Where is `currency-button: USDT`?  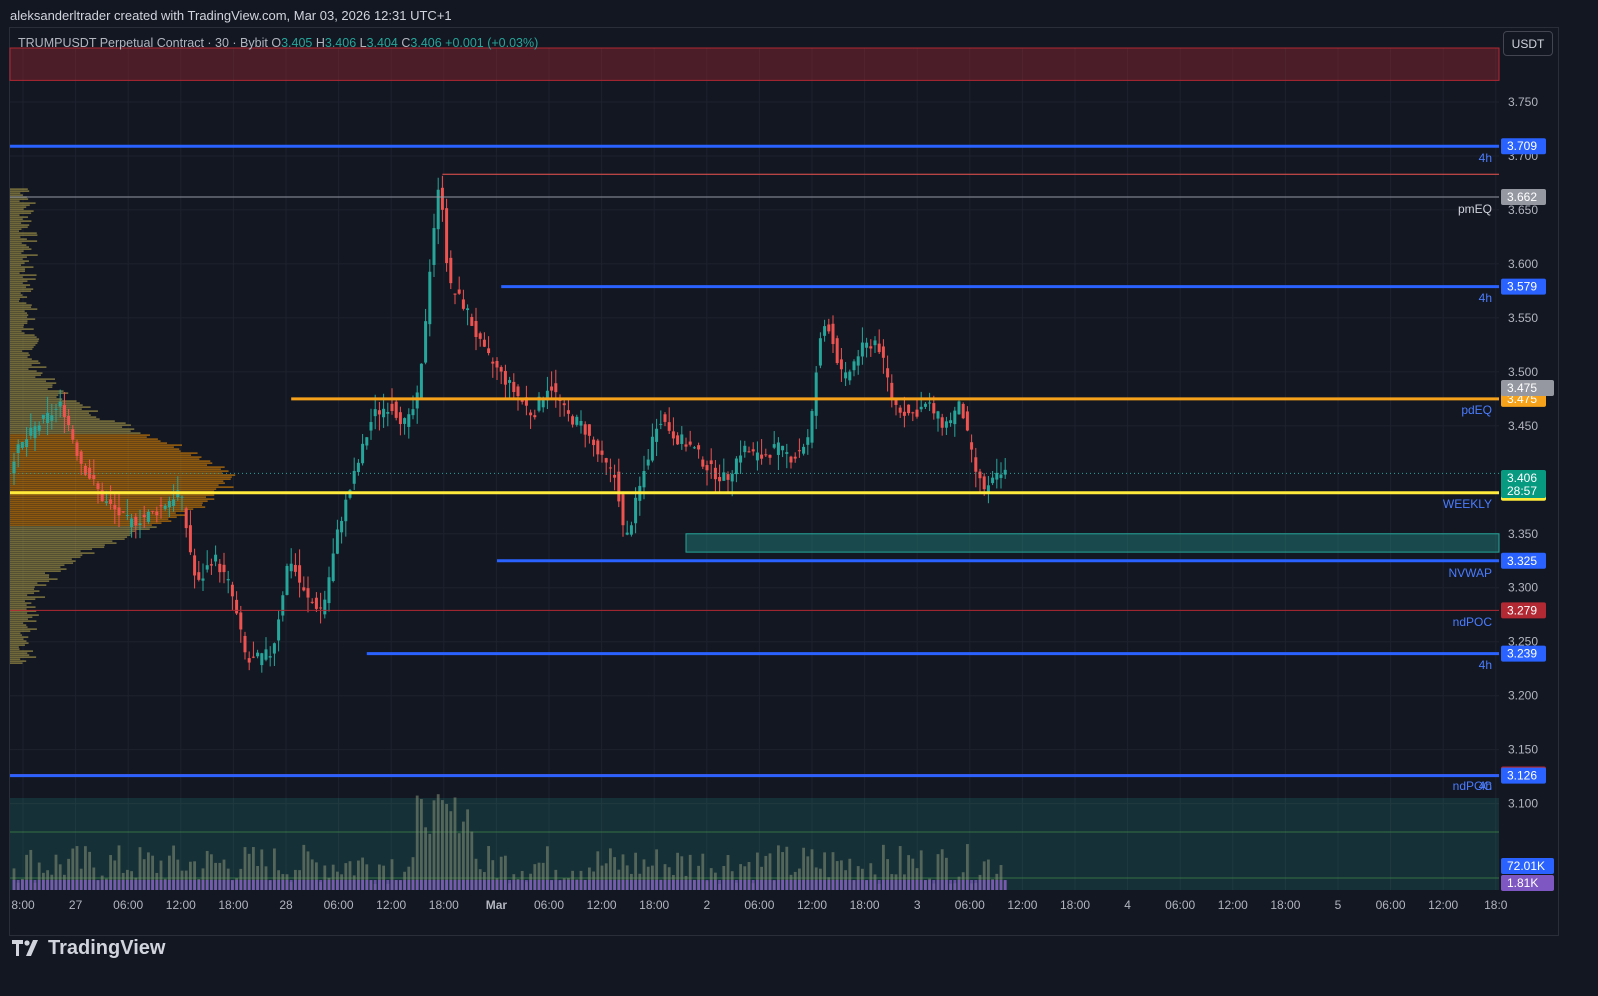
currency-button: USDT is located at coordinates (1528, 43).